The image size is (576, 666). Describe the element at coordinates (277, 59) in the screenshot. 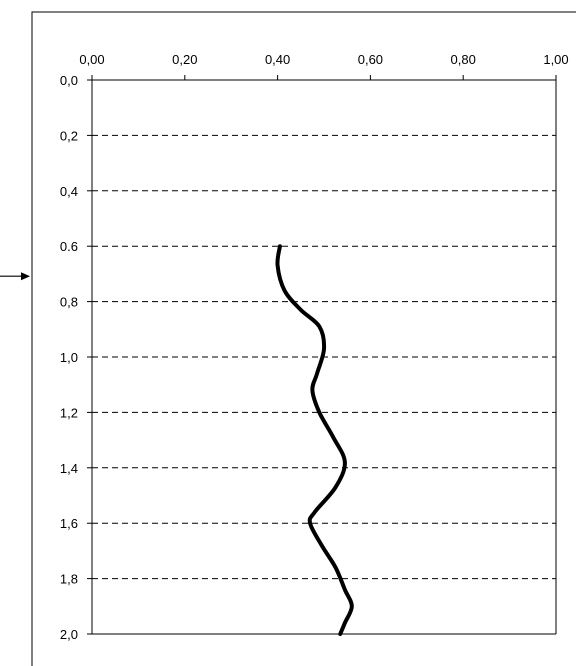

I see `x-tick-label: 0,40` at that location.